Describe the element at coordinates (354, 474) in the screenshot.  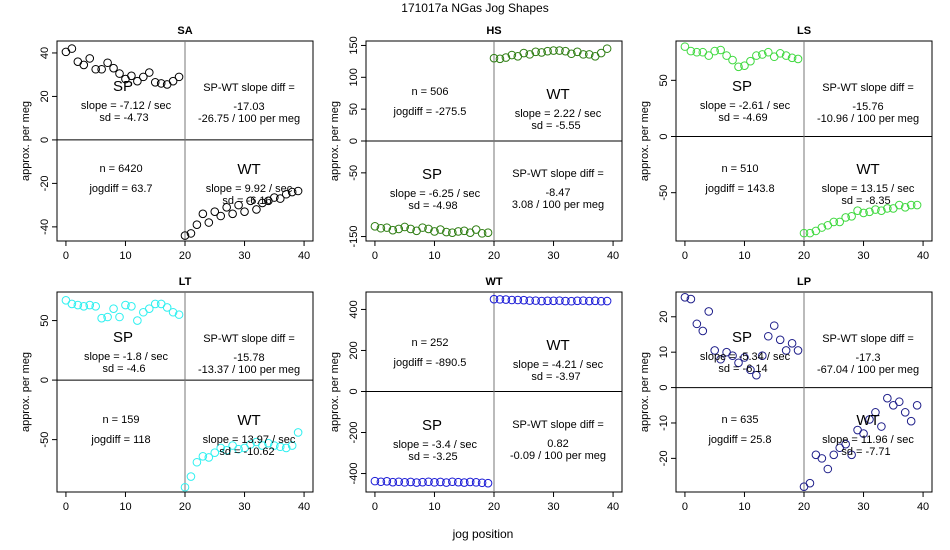
I see `y-tick-label: -400` at that location.